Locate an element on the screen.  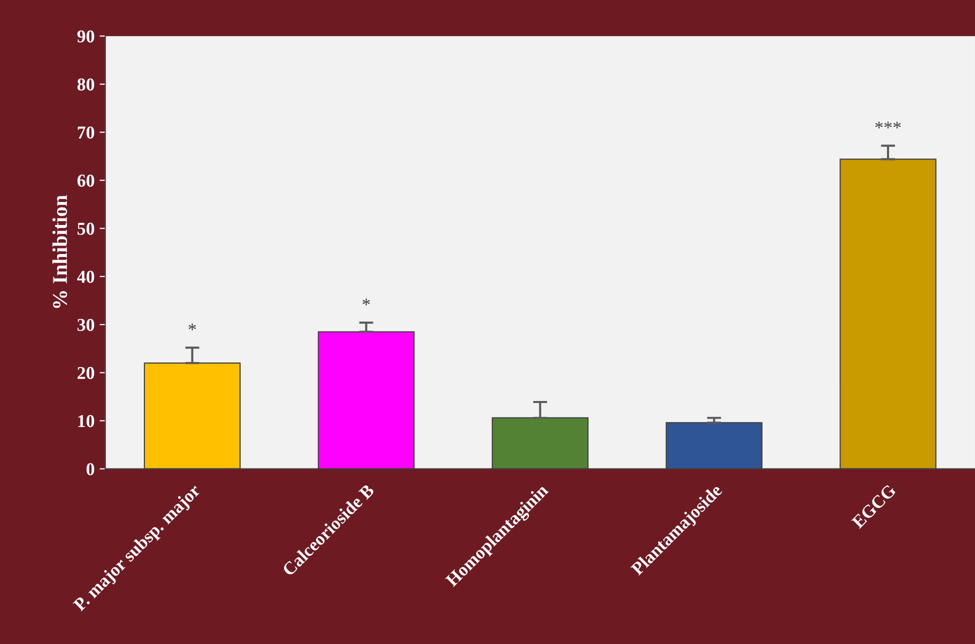
y-tick-label: 0 is located at coordinates (90, 469).